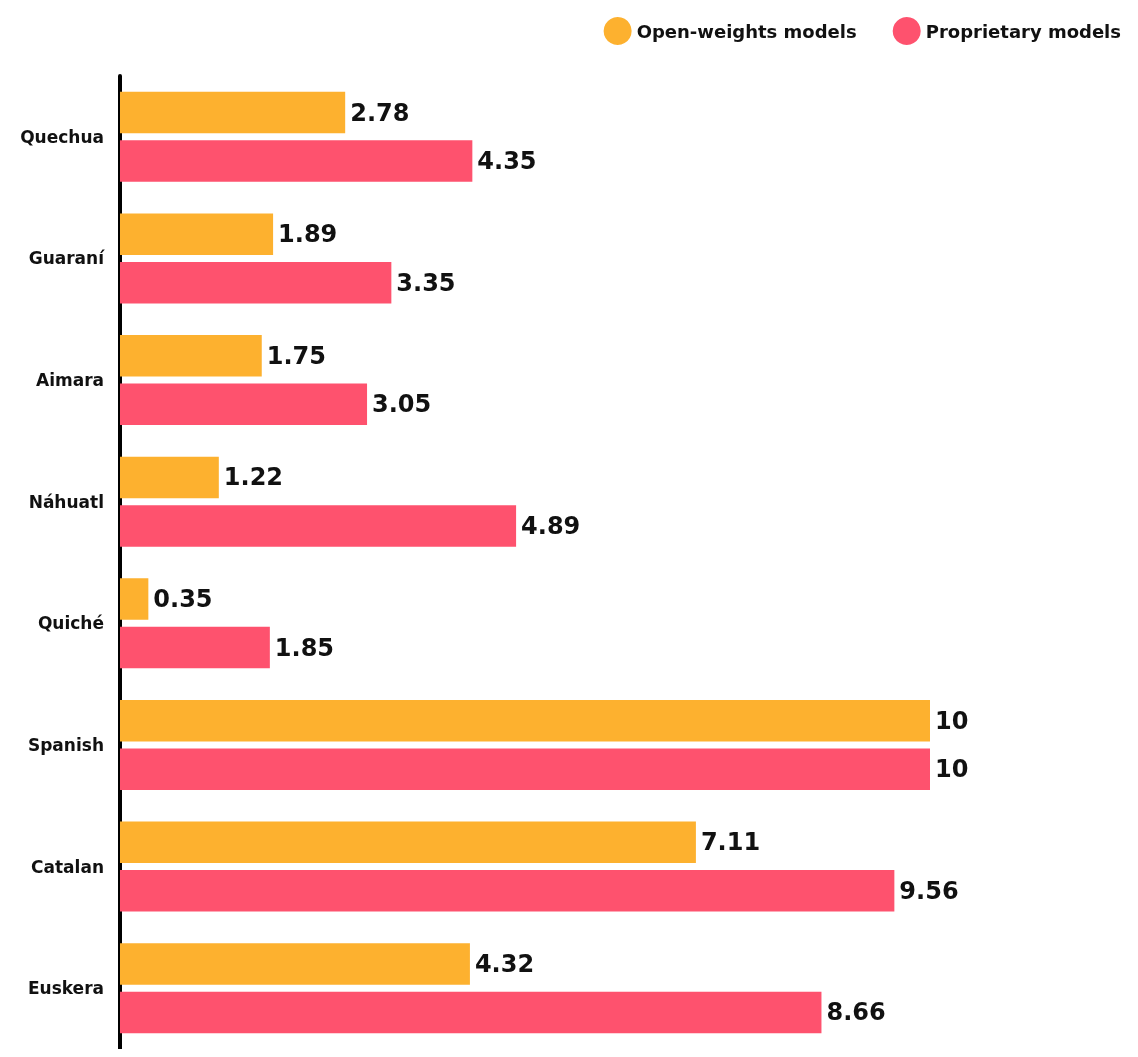 The image size is (1138, 1057). I want to click on data-label: 8.66, so click(856, 1012).